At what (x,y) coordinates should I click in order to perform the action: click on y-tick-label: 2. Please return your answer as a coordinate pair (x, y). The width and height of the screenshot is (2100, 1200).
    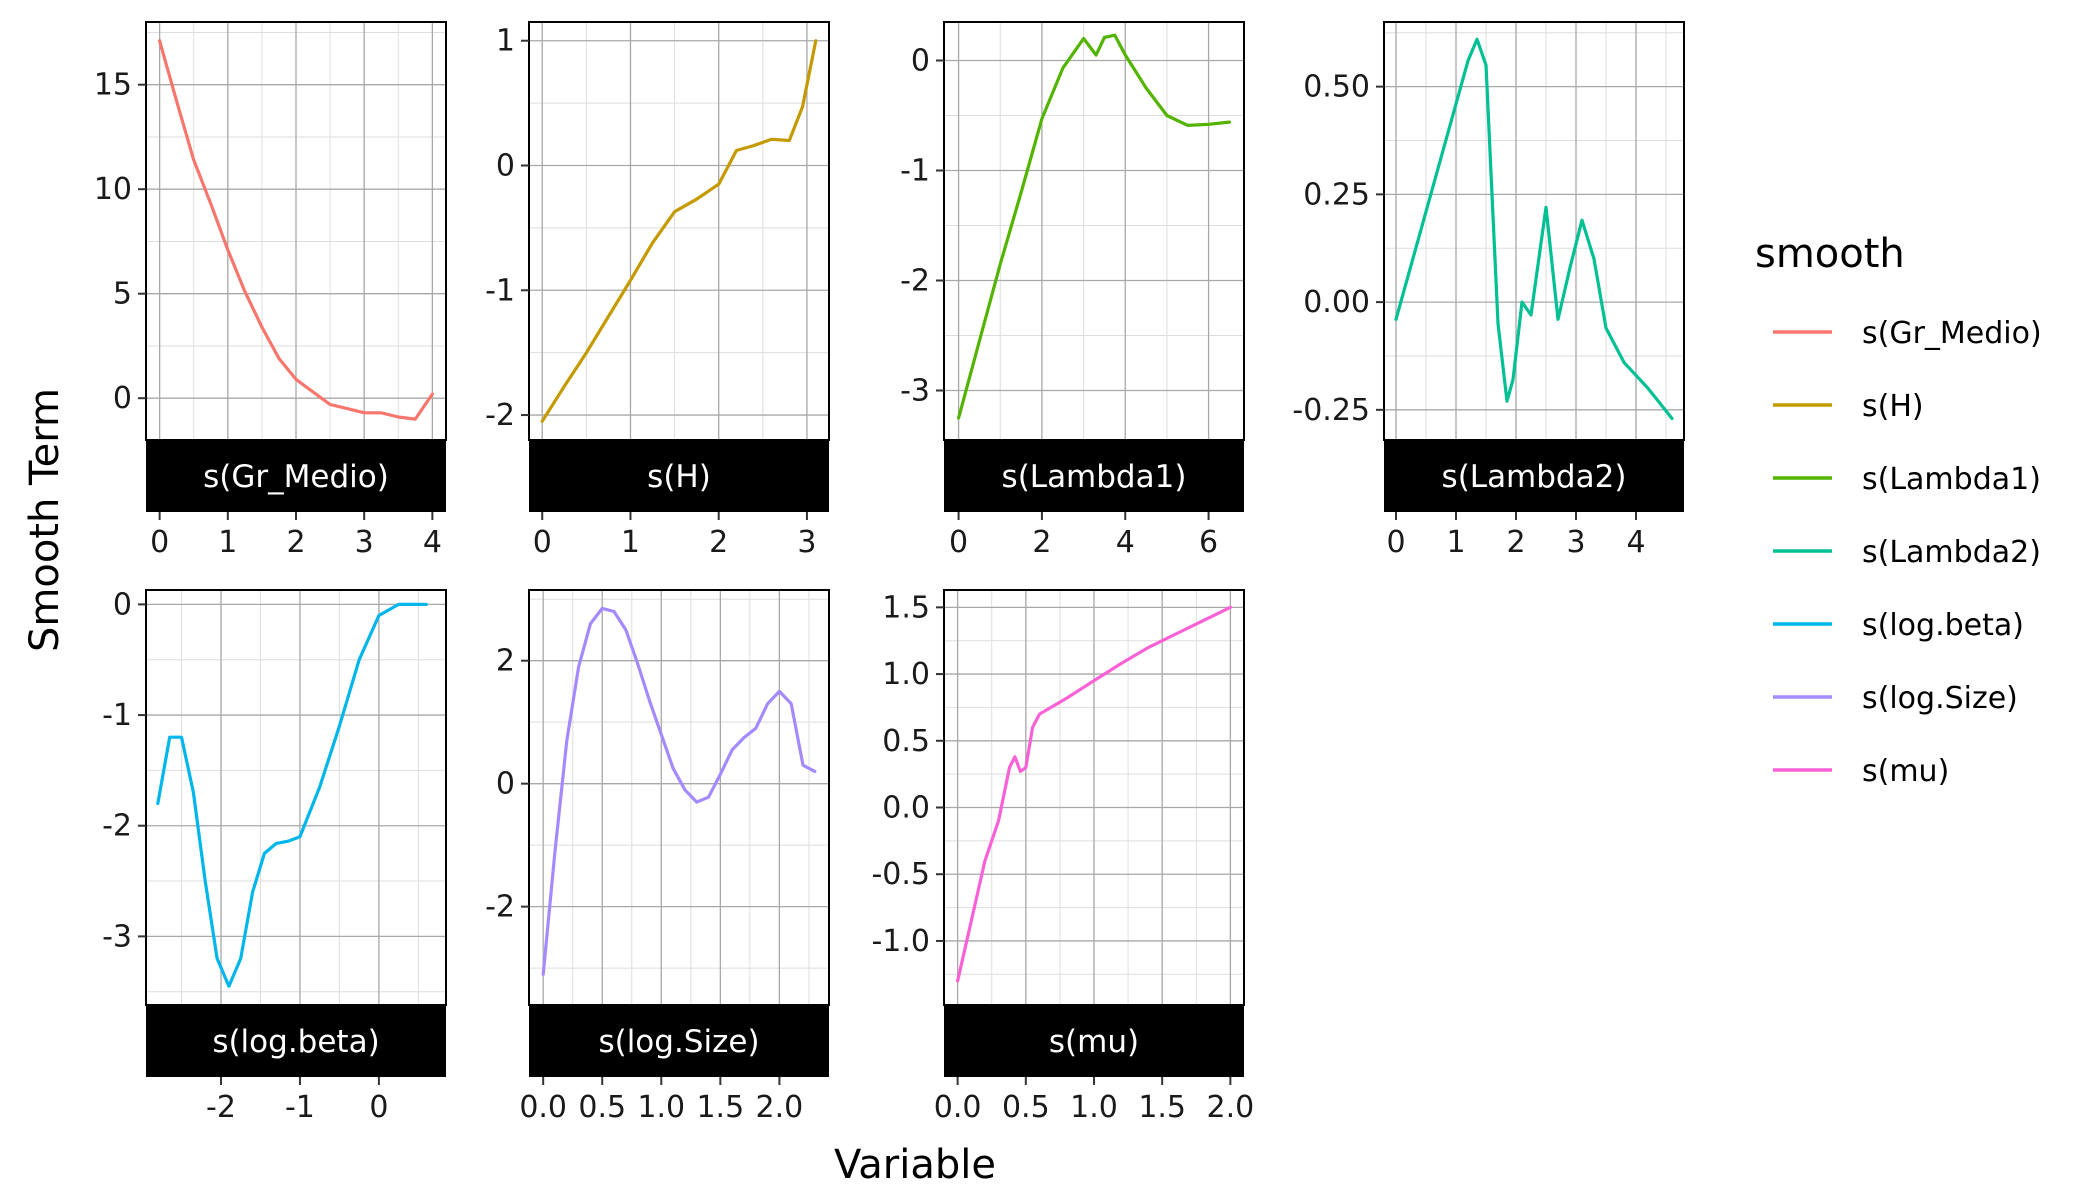
    Looking at the image, I should click on (505, 661).